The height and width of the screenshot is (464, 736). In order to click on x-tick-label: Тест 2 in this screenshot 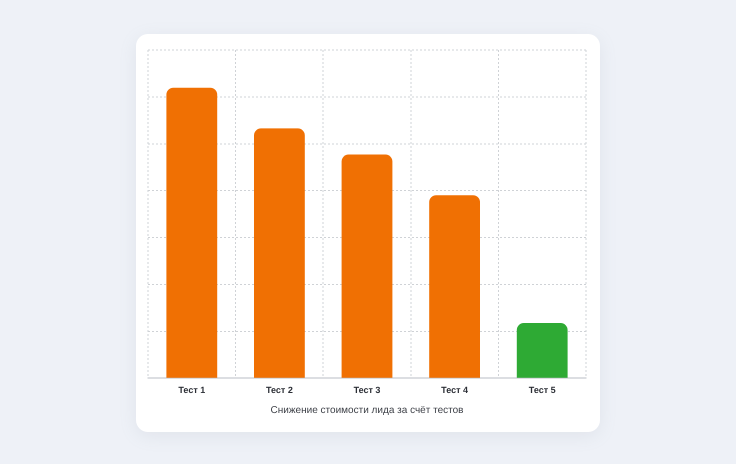, I will do `click(279, 390)`.